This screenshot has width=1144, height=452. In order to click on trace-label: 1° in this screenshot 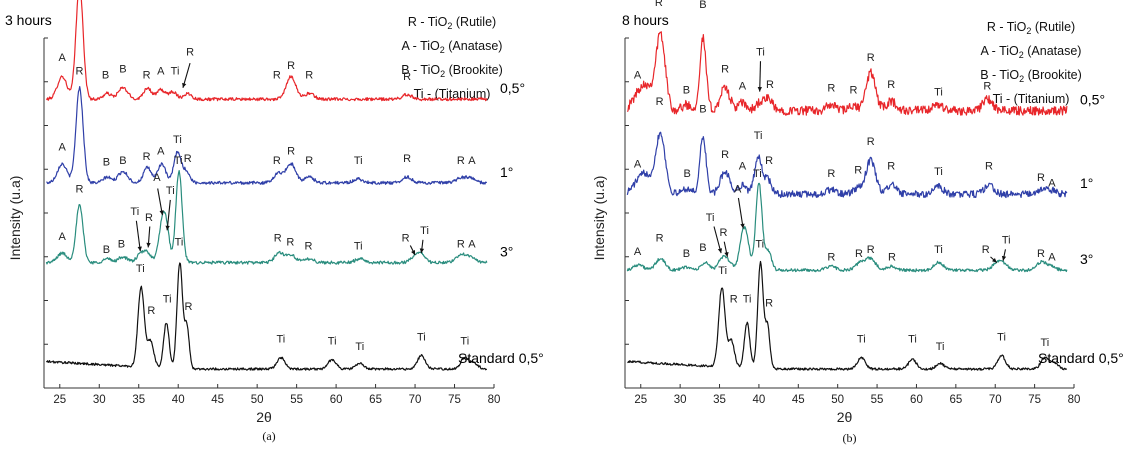, I will do `click(506, 172)`.